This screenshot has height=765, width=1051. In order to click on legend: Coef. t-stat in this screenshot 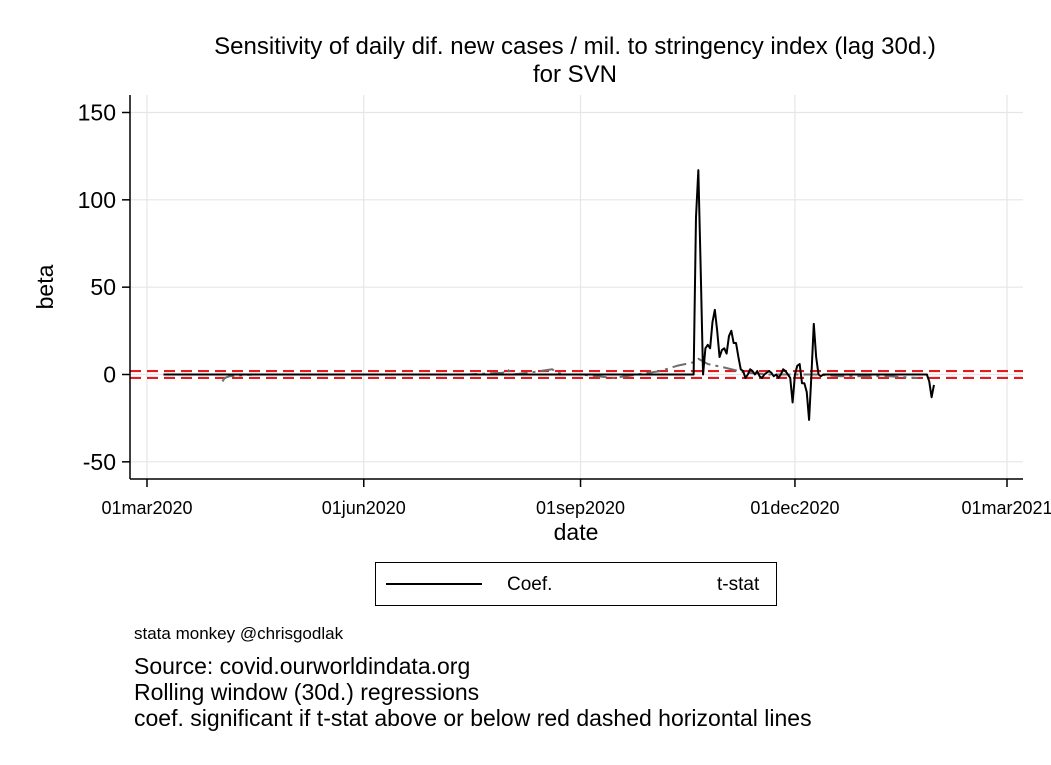, I will do `click(576, 584)`.